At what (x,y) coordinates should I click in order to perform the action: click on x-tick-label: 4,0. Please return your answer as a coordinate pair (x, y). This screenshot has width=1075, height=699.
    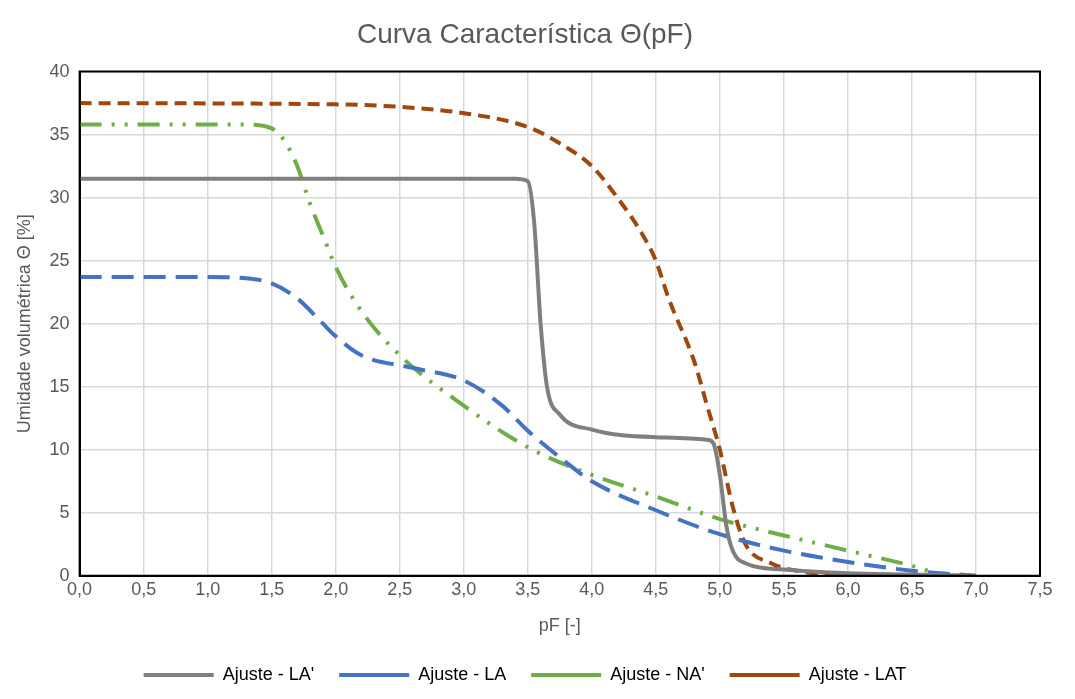
    Looking at the image, I should click on (592, 588).